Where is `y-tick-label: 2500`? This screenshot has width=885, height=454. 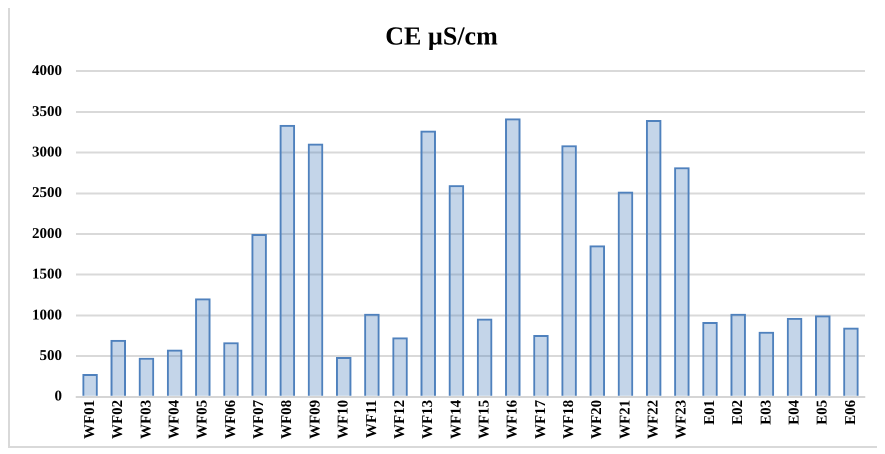
y-tick-label: 2500 is located at coordinates (47, 193).